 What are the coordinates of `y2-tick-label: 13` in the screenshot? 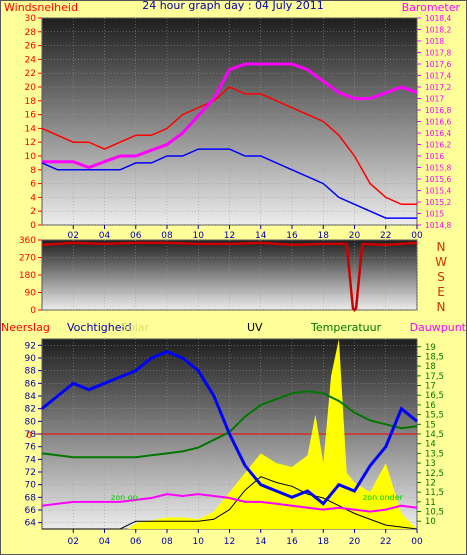 It's located at (430, 464).